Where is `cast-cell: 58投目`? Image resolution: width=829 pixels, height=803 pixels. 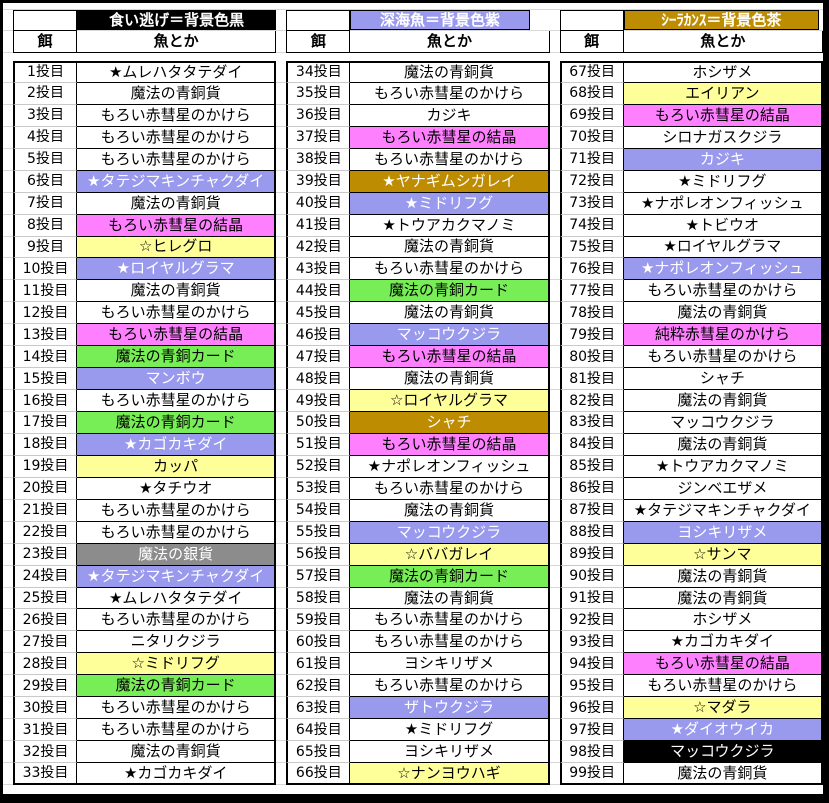
cast-cell: 58投目 is located at coordinates (318, 598).